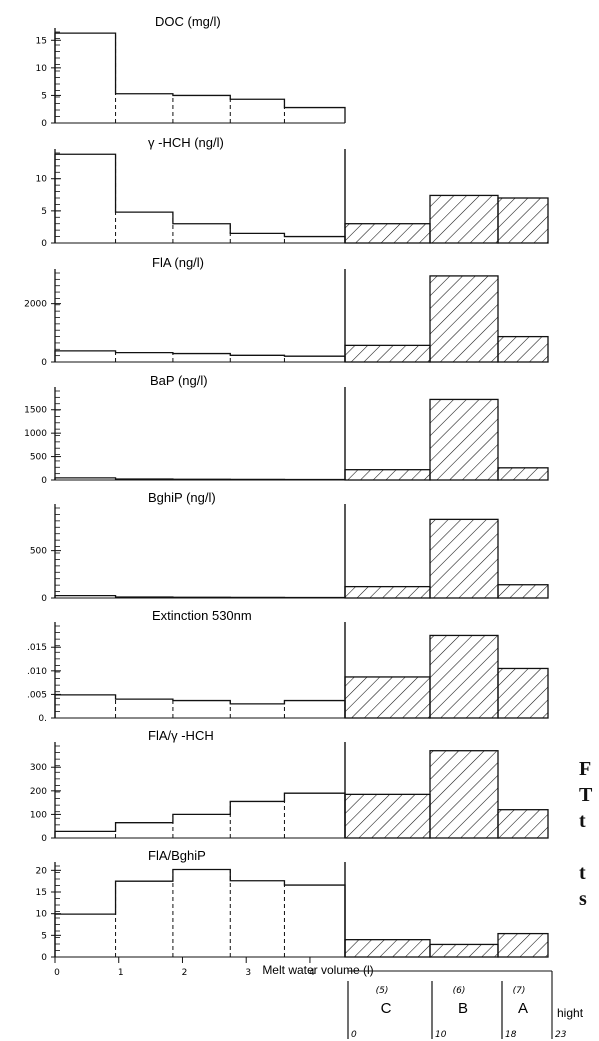 The height and width of the screenshot is (1041, 599). I want to click on caption-fragment-6: s, so click(583, 899).